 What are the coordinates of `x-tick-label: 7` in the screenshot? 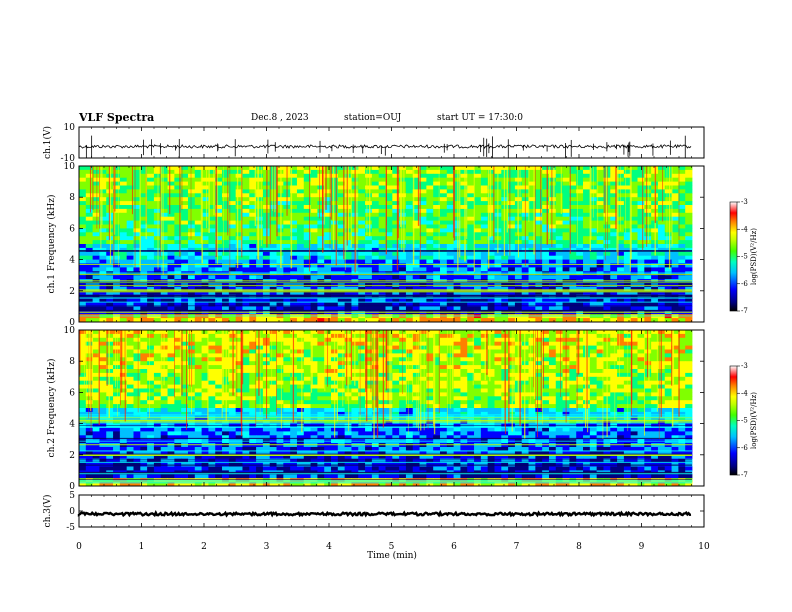 It's located at (517, 547).